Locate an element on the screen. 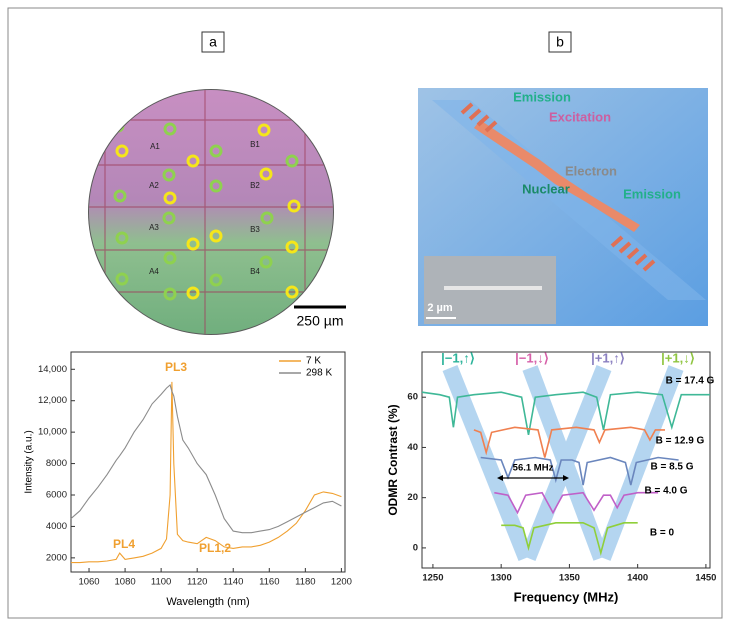 Image resolution: width=730 pixels, height=631 pixels. inset-scale-label: 2 µm is located at coordinates (440, 308).